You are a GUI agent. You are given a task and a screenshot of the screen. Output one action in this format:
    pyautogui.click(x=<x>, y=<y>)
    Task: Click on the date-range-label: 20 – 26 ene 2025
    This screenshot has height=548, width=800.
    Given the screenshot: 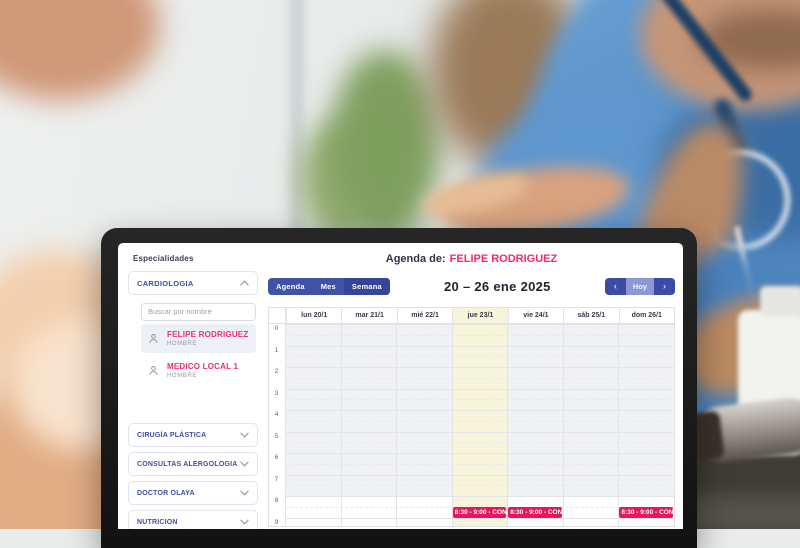 What is the action you would take?
    pyautogui.click(x=497, y=286)
    